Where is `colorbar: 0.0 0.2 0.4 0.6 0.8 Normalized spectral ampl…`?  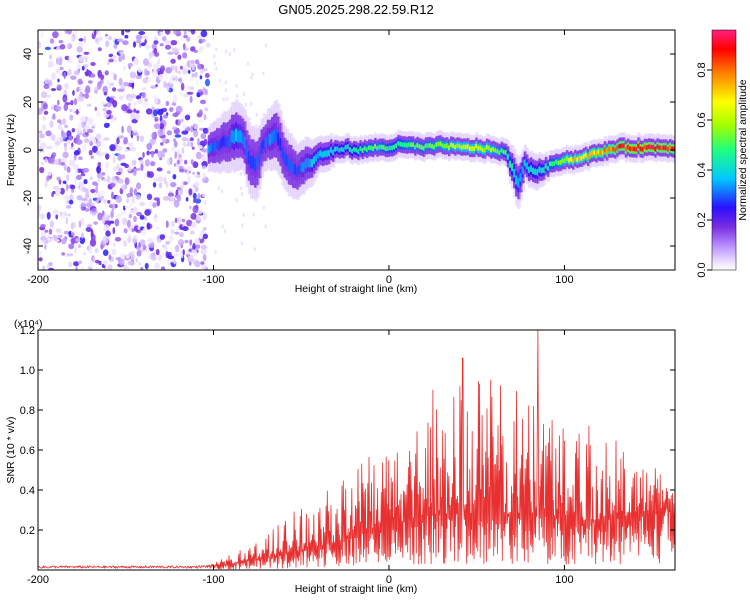
colorbar: 0.0 0.2 0.4 0.6 0.8 Normalized spectral ampl… is located at coordinates (722, 153).